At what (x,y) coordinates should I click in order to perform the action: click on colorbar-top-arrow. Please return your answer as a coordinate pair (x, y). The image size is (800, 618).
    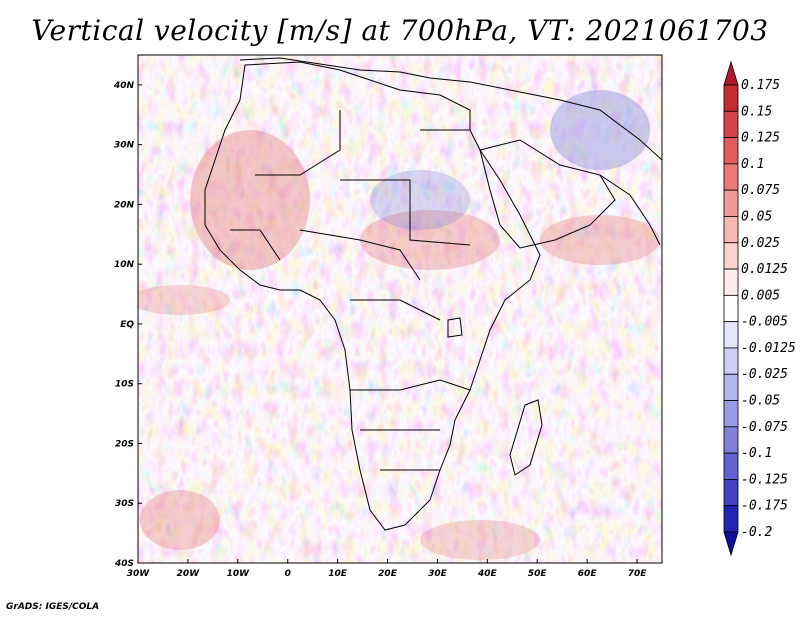
    Looking at the image, I should click on (731, 73).